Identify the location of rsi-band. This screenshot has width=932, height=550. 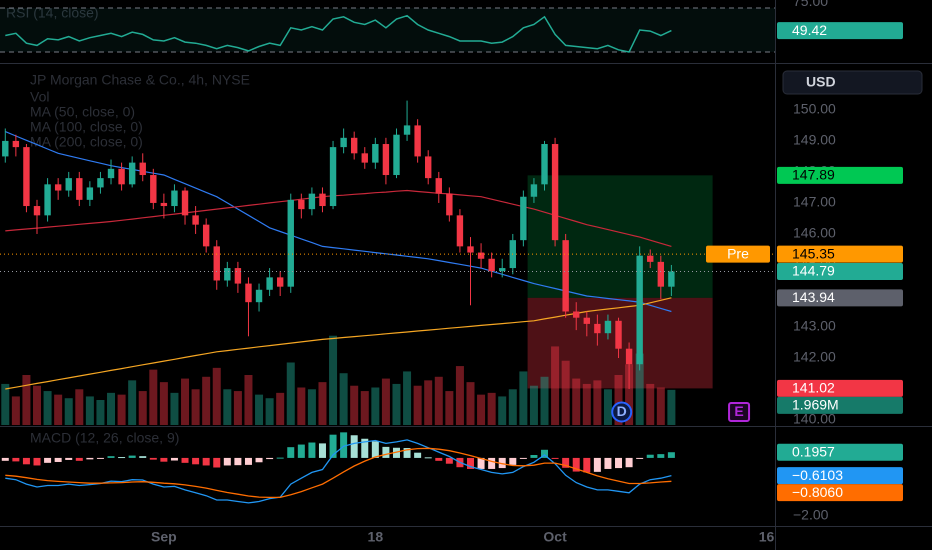
(387, 30).